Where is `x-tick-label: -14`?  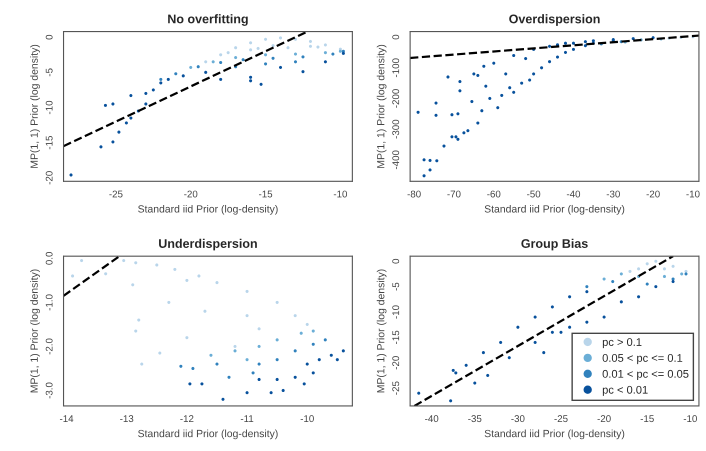 x-tick-label: -14 is located at coordinates (67, 418).